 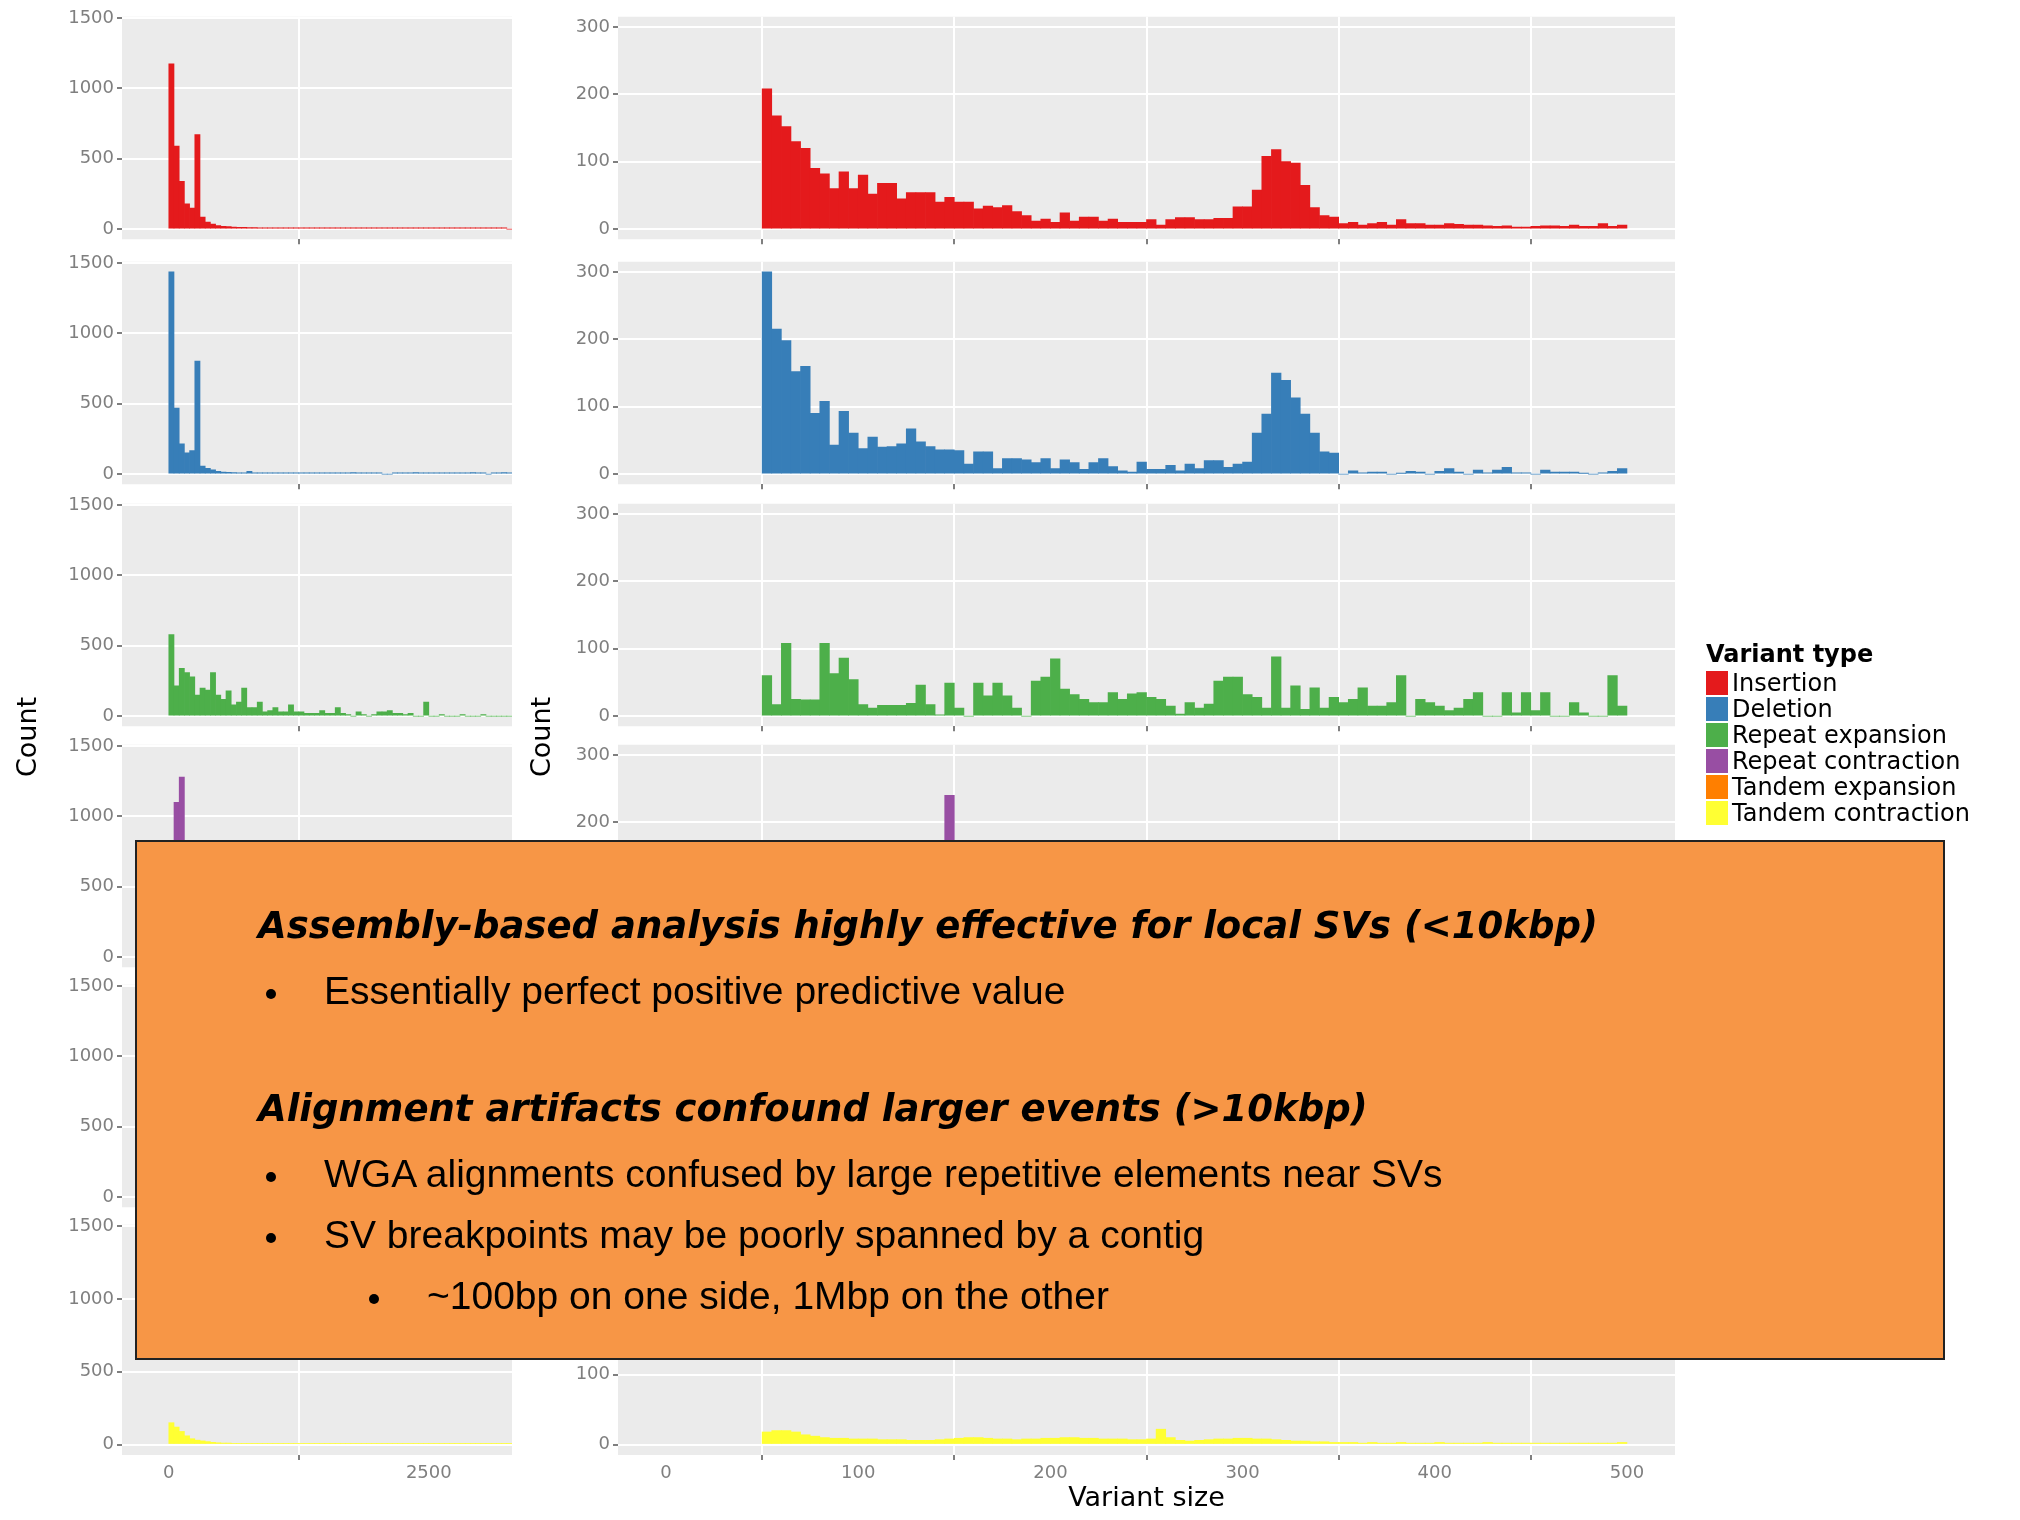 What do you see at coordinates (1785, 683) in the screenshot?
I see `legend-label: Insertion` at bounding box center [1785, 683].